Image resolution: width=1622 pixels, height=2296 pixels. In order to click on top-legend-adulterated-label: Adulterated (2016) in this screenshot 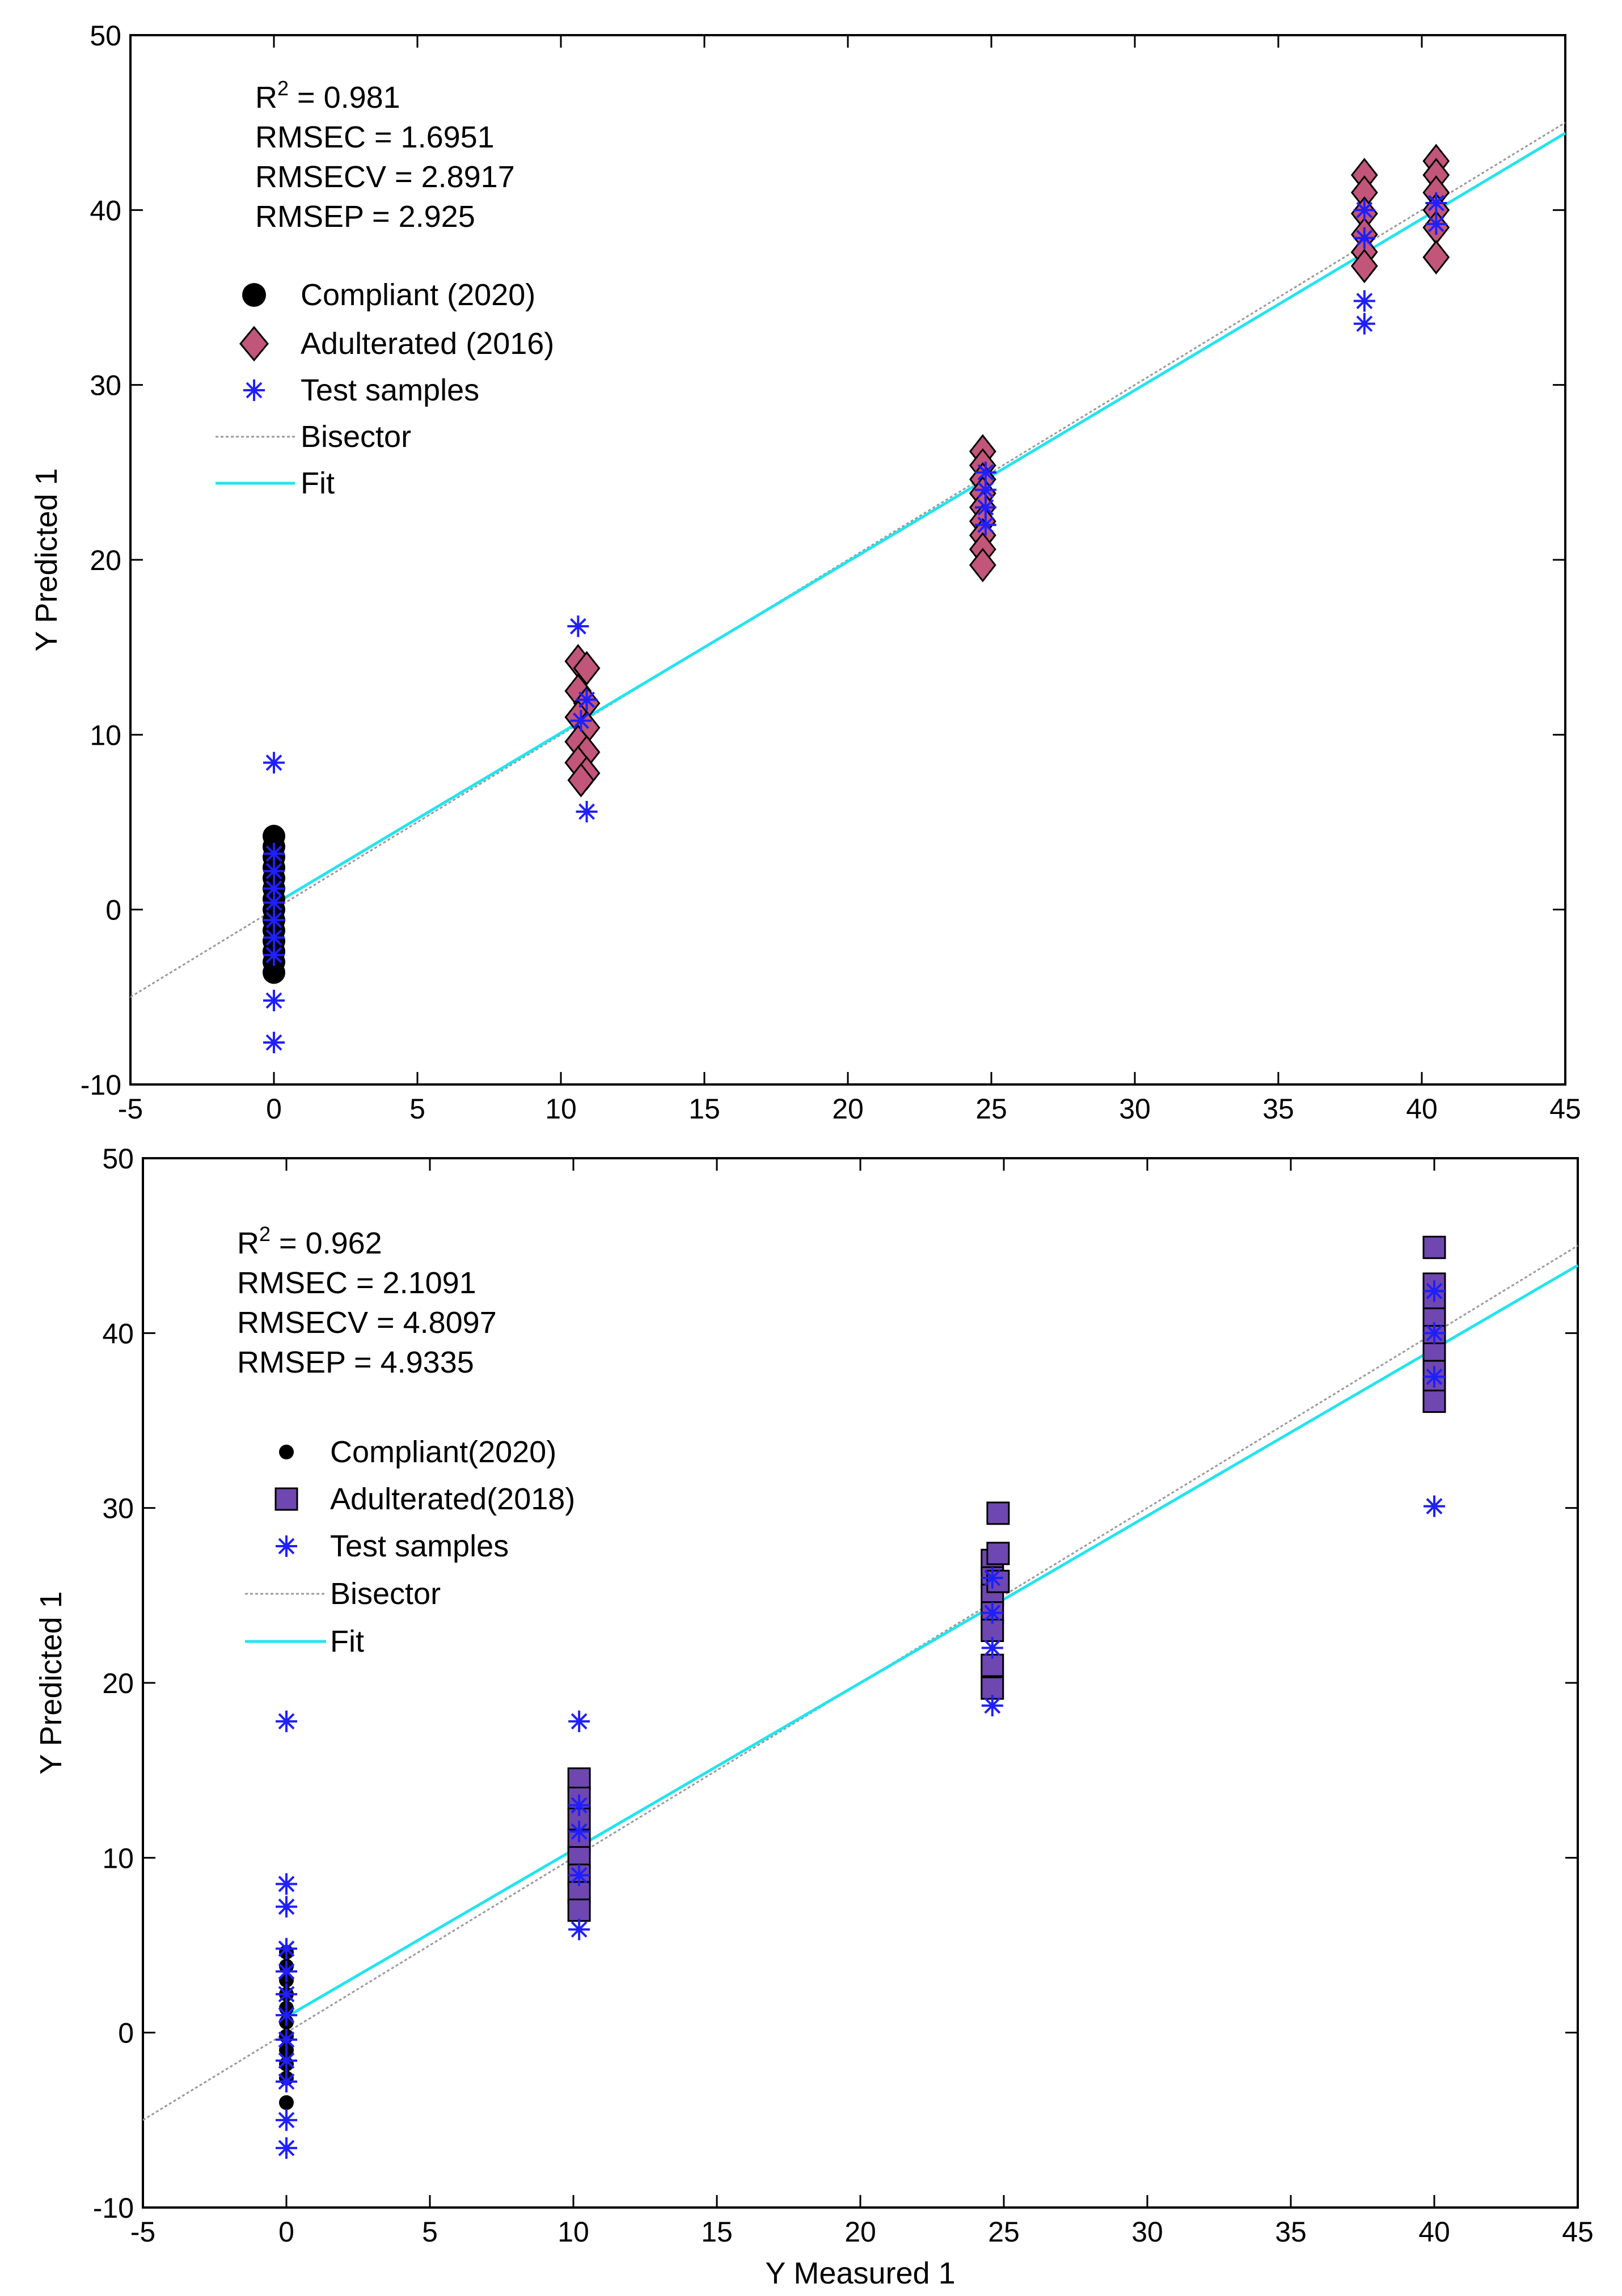, I will do `click(427, 344)`.